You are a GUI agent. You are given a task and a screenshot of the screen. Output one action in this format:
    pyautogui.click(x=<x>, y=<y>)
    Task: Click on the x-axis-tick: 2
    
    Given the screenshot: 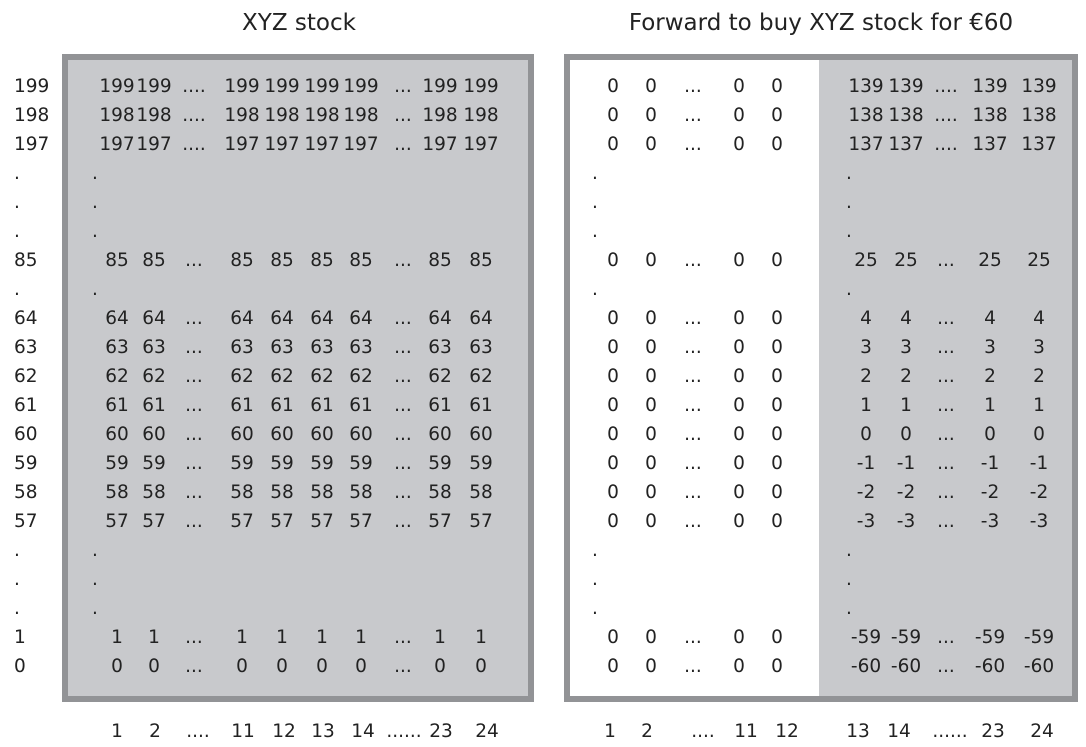 What is the action you would take?
    pyautogui.click(x=155, y=731)
    